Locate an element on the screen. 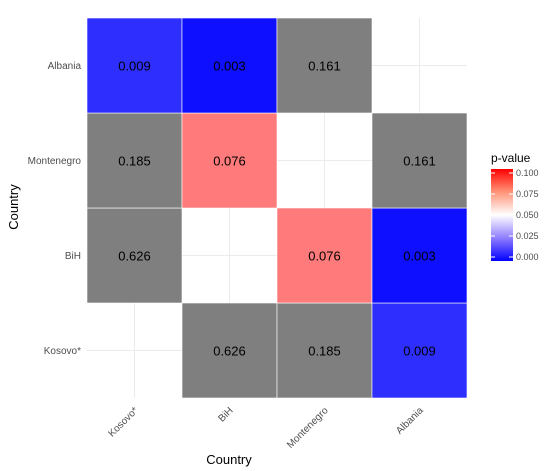 This screenshot has width=550, height=471. x-tick-label: Kosovo* is located at coordinates (124, 422).